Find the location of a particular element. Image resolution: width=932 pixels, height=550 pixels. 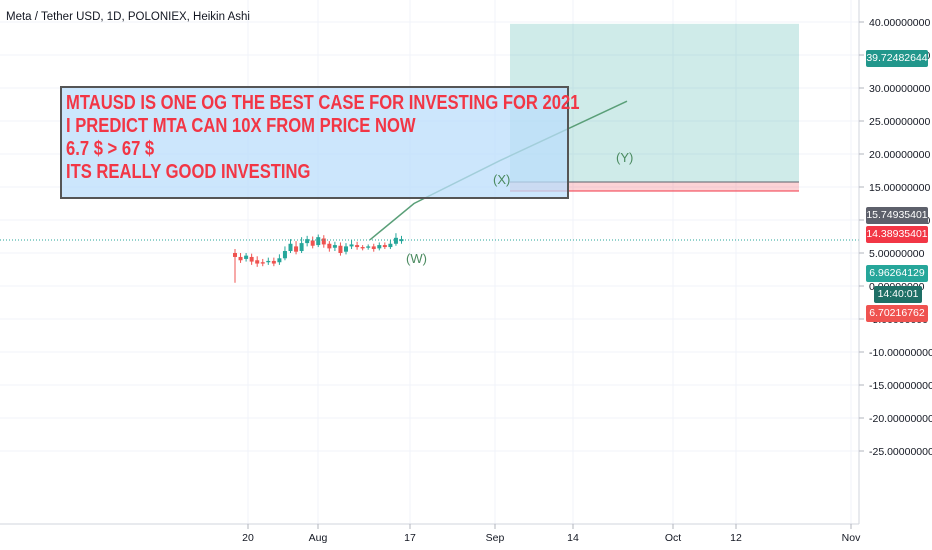

prev-close-tag: 6.70216762 is located at coordinates (897, 313).